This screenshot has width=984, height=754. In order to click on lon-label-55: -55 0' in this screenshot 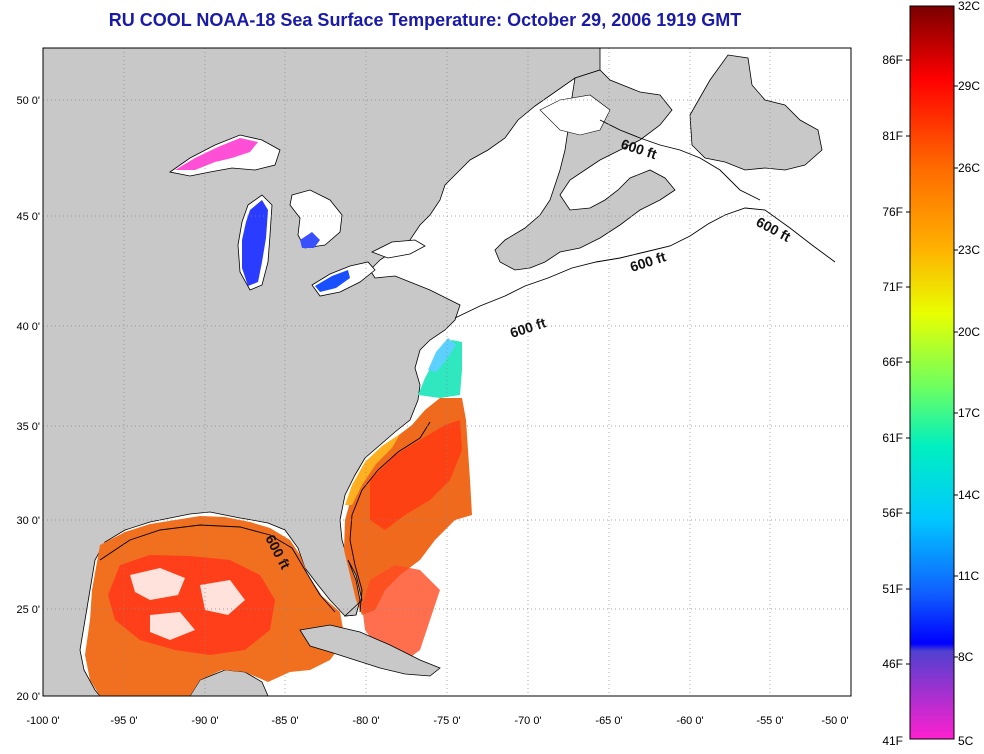, I will do `click(769, 721)`.